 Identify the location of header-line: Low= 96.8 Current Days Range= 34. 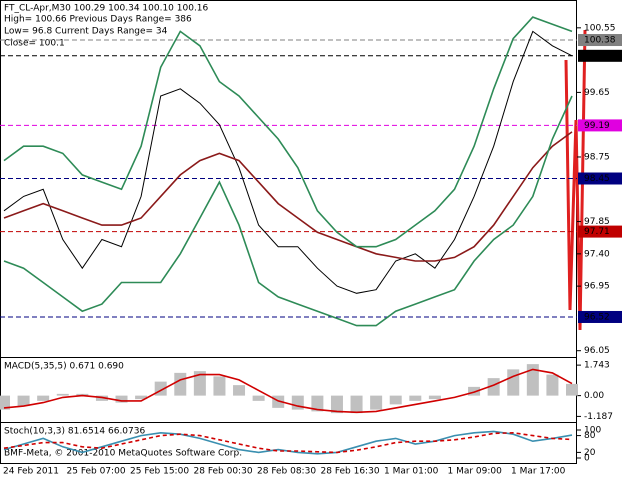
(86, 32).